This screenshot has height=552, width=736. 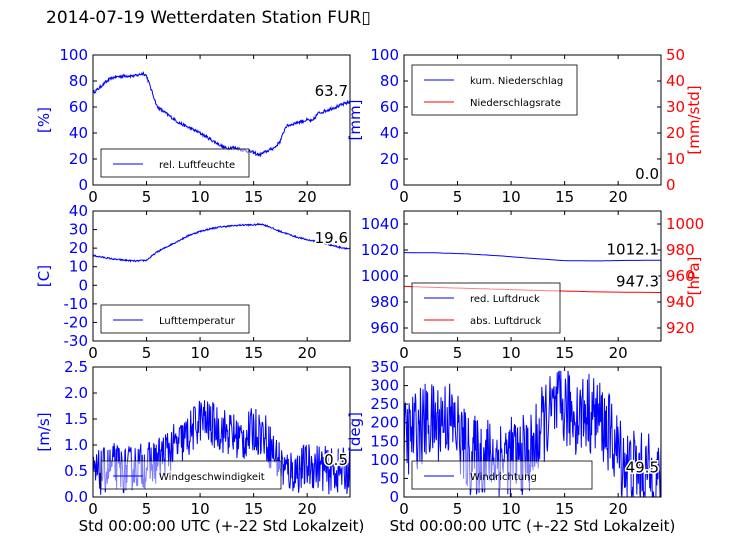 What do you see at coordinates (680, 276) in the screenshot?
I see `y2-tick-label: 960` at bounding box center [680, 276].